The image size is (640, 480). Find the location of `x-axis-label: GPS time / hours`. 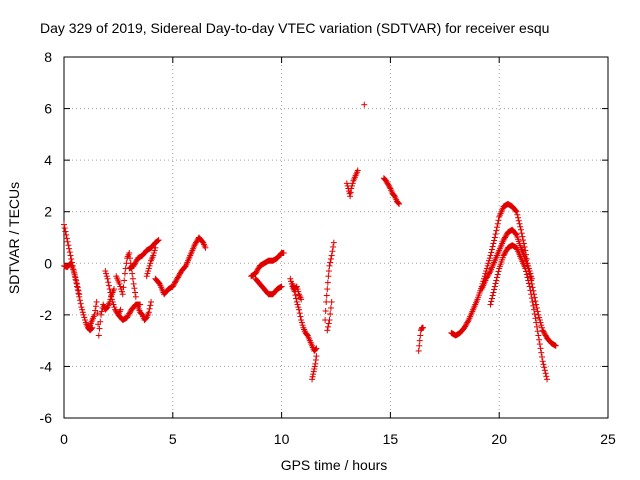

x-axis-label: GPS time / hours is located at coordinates (334, 465).